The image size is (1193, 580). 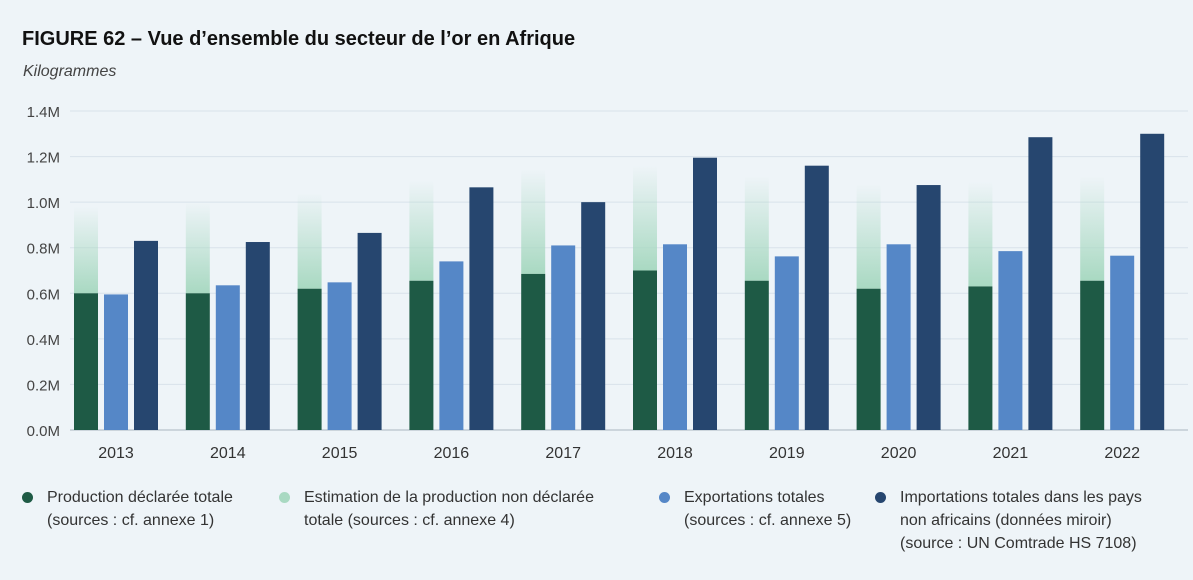 I want to click on x-tick-label: 2018, so click(x=675, y=453).